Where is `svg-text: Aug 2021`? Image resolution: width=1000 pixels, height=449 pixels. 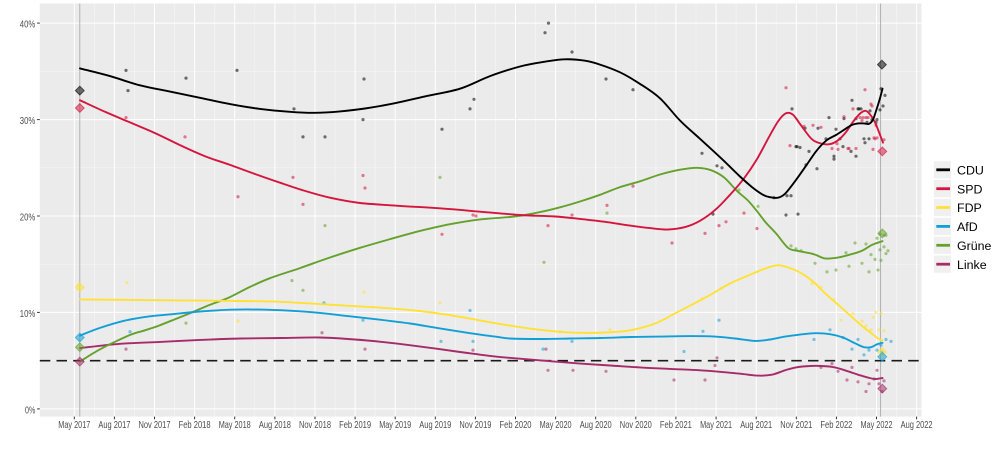 svg-text: Aug 2021 is located at coordinates (756, 425).